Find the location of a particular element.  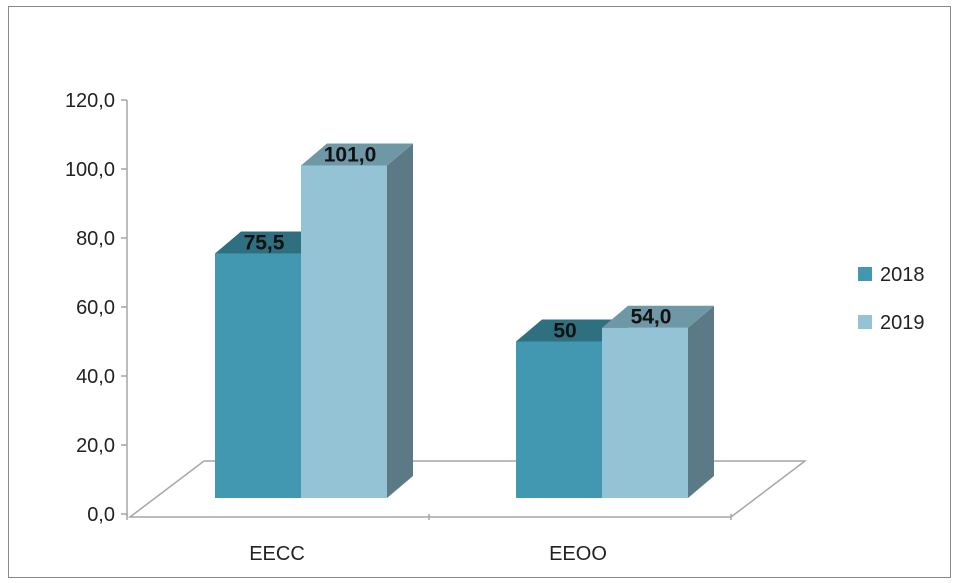

y-tick-label: 40,0 is located at coordinates (95, 377).